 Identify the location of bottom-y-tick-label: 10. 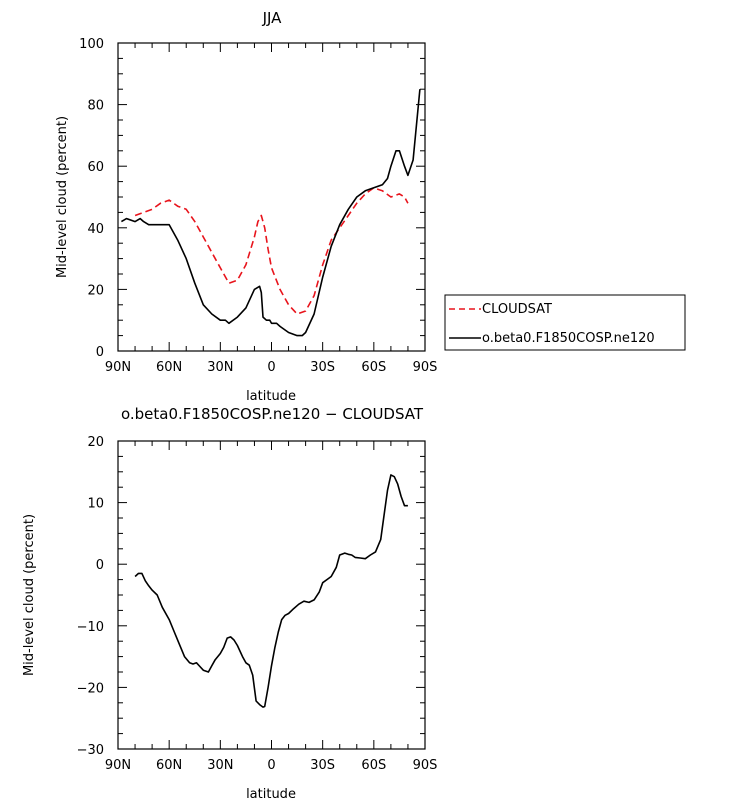
(95, 504).